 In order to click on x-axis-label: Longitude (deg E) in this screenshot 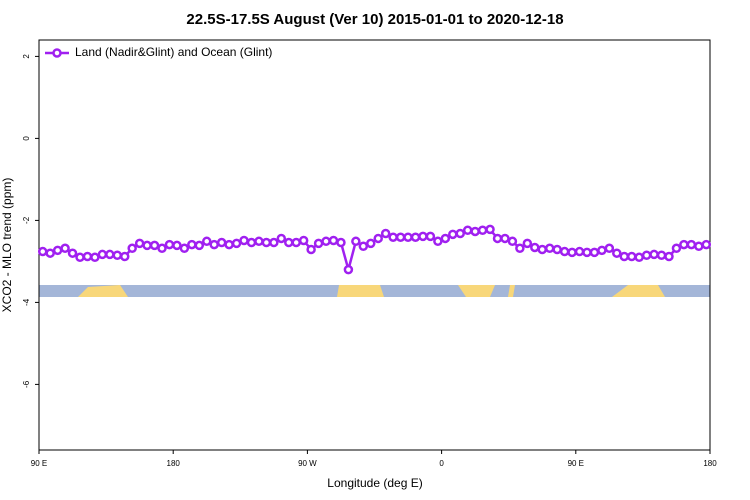, I will do `click(374, 483)`.